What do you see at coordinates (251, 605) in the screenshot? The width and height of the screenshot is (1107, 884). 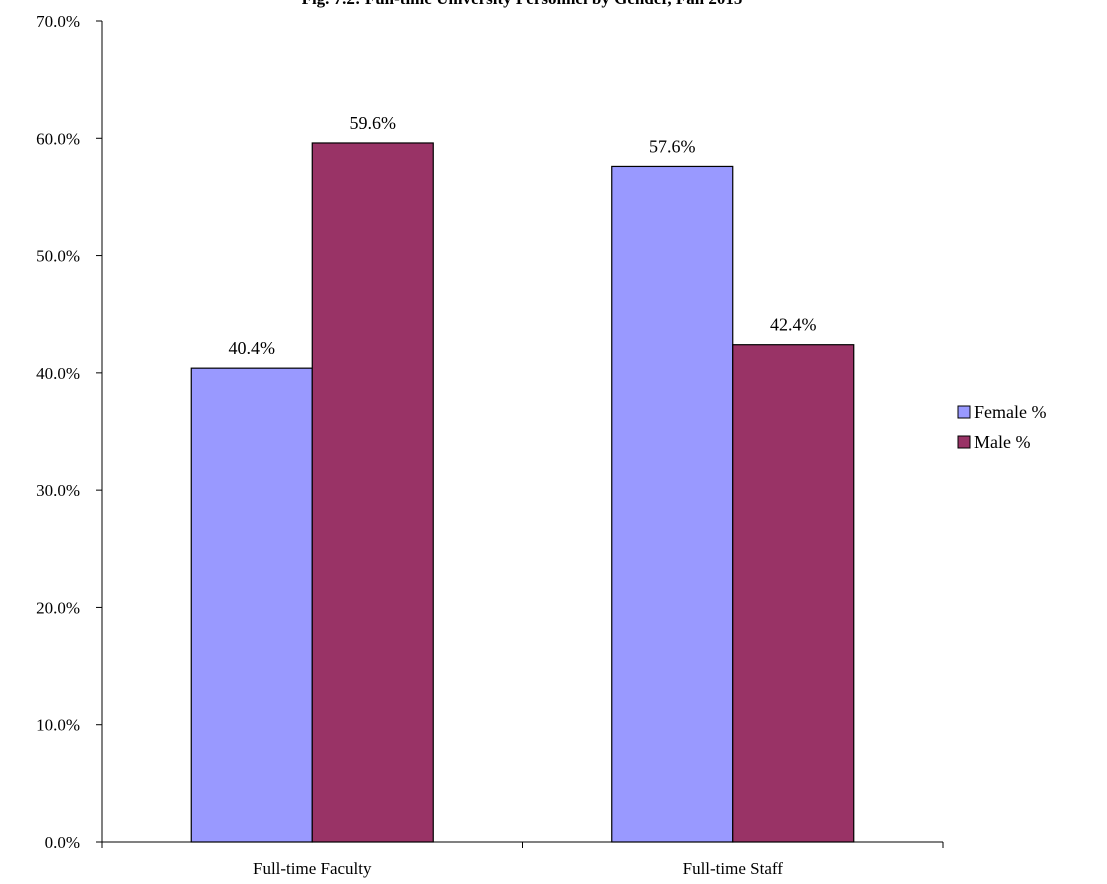 I see `bar-female-faculty` at bounding box center [251, 605].